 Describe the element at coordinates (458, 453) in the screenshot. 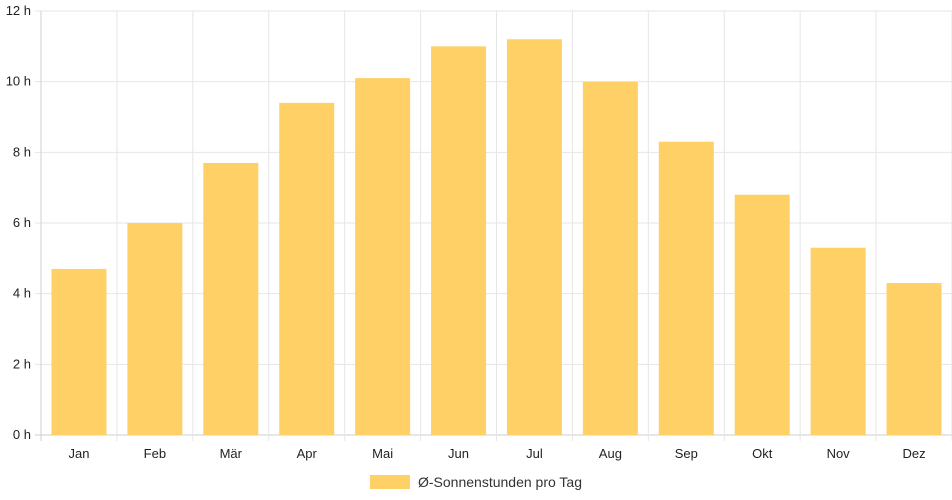

I see `x-tick-label: Jun` at that location.